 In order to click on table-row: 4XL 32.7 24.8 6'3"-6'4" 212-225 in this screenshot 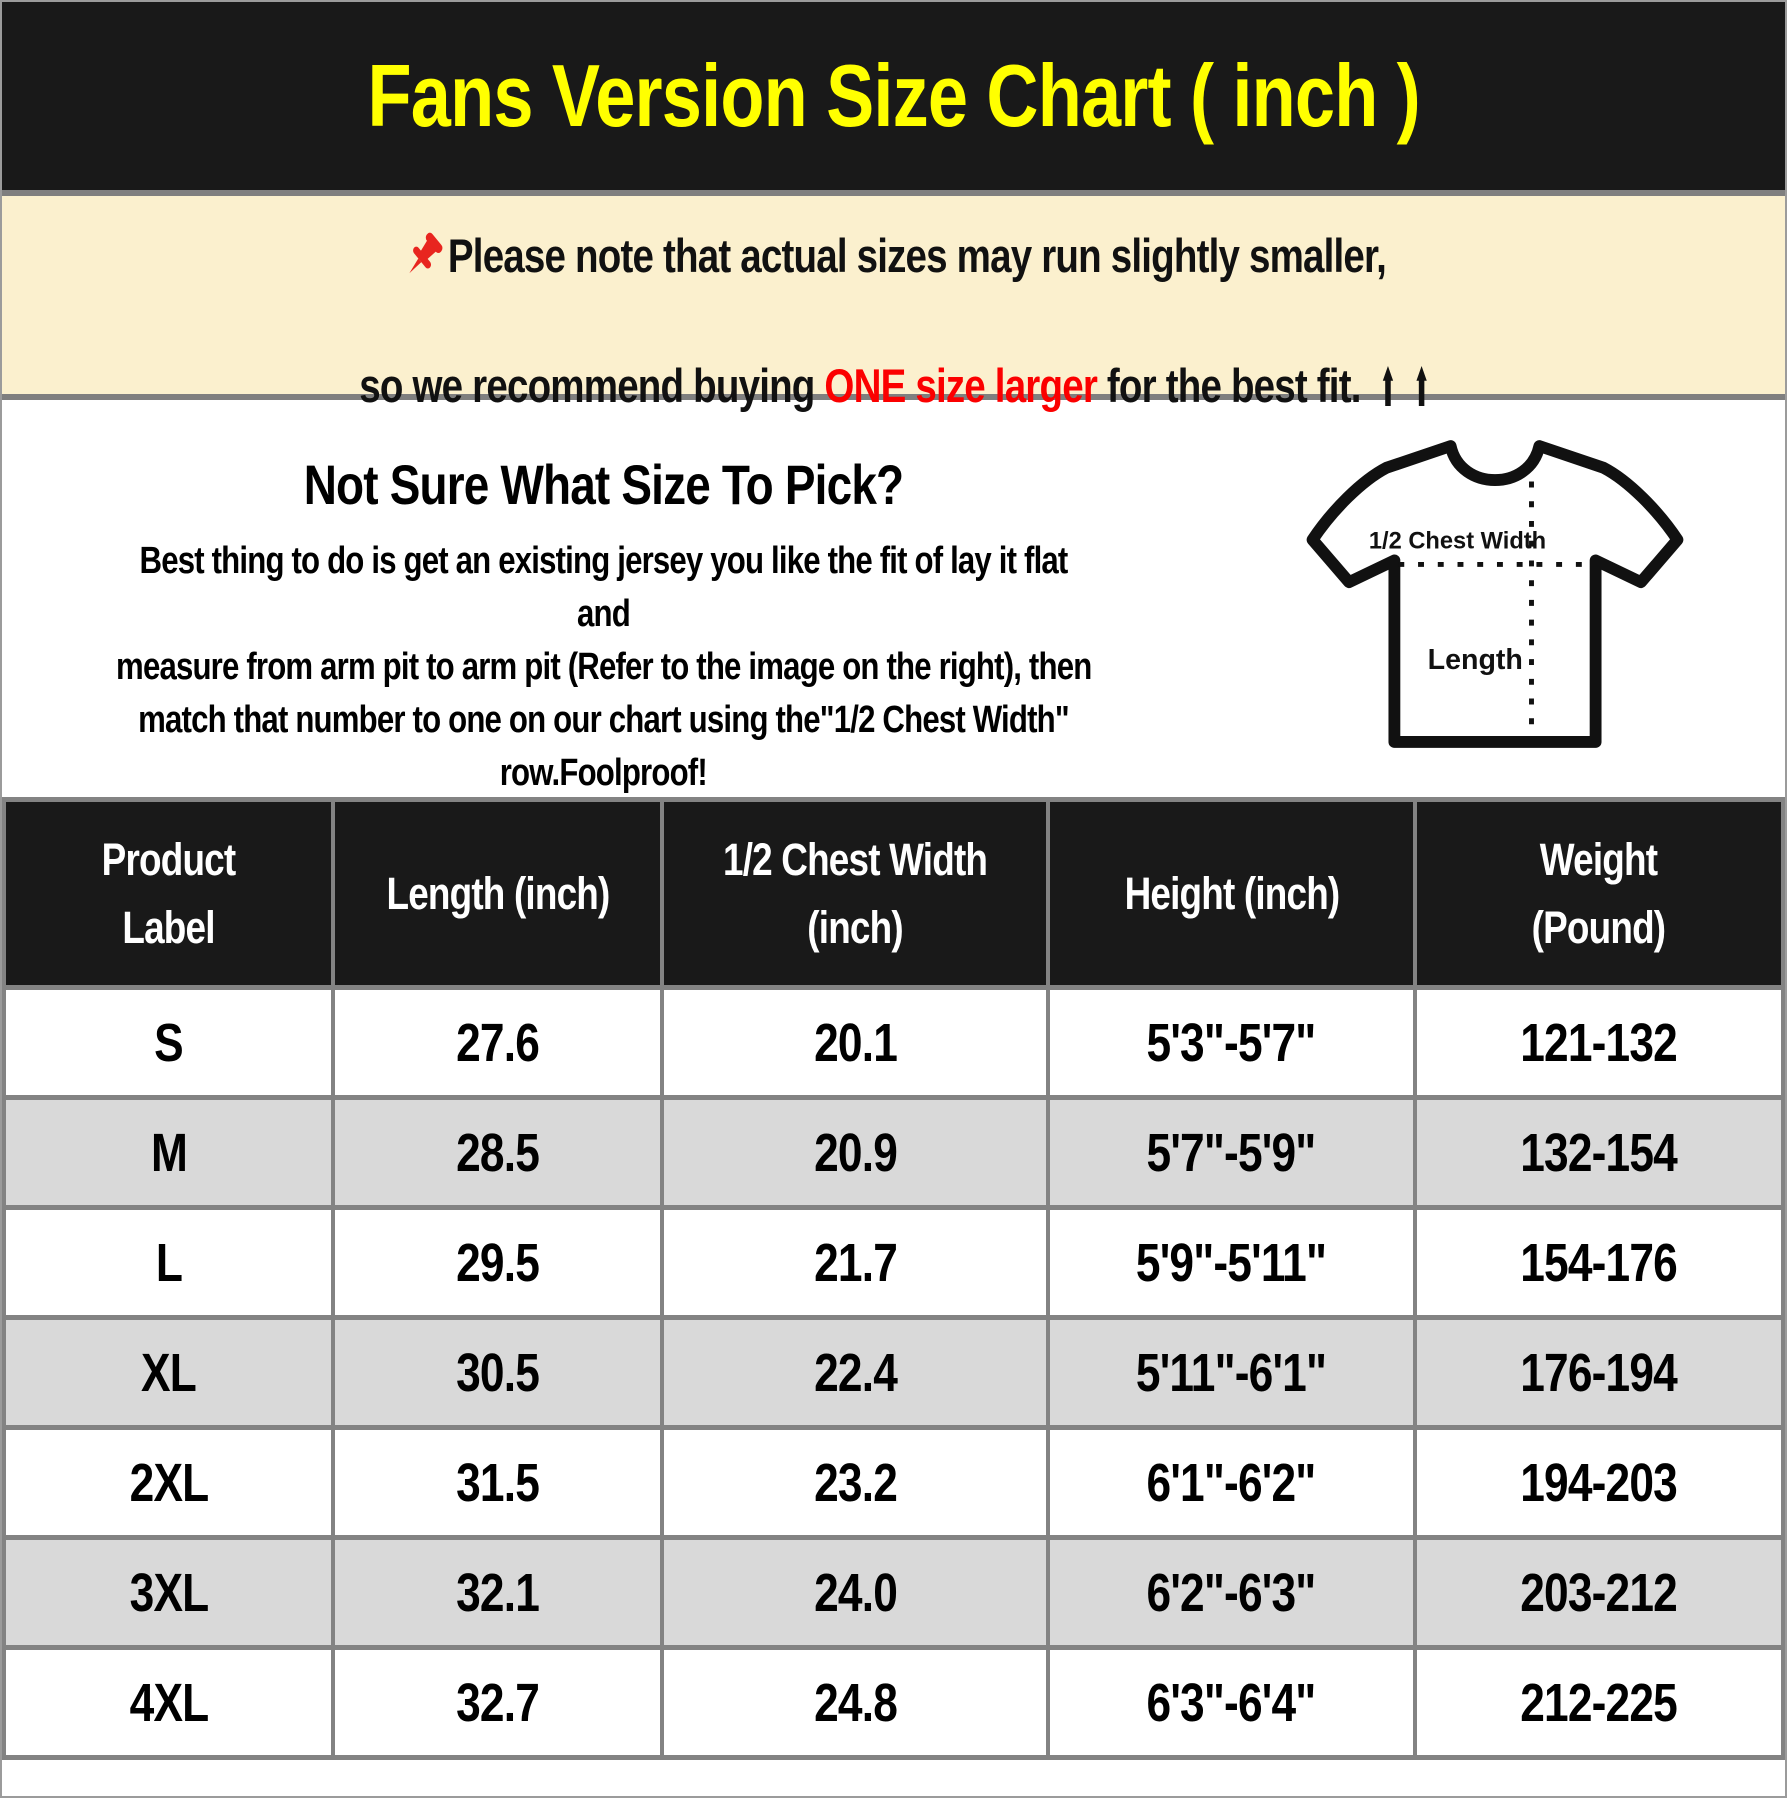, I will do `click(893, 1702)`.